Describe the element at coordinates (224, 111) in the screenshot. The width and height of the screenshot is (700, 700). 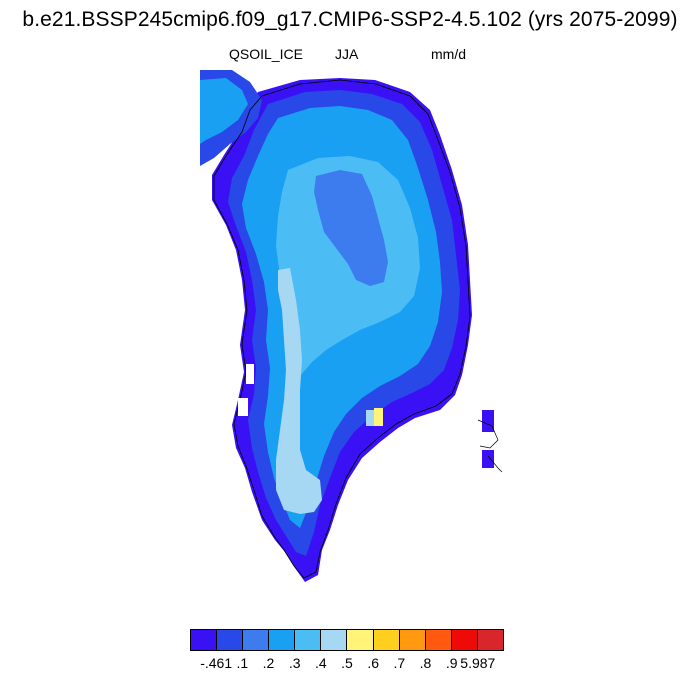
I see `map-northwest-islands-light` at that location.